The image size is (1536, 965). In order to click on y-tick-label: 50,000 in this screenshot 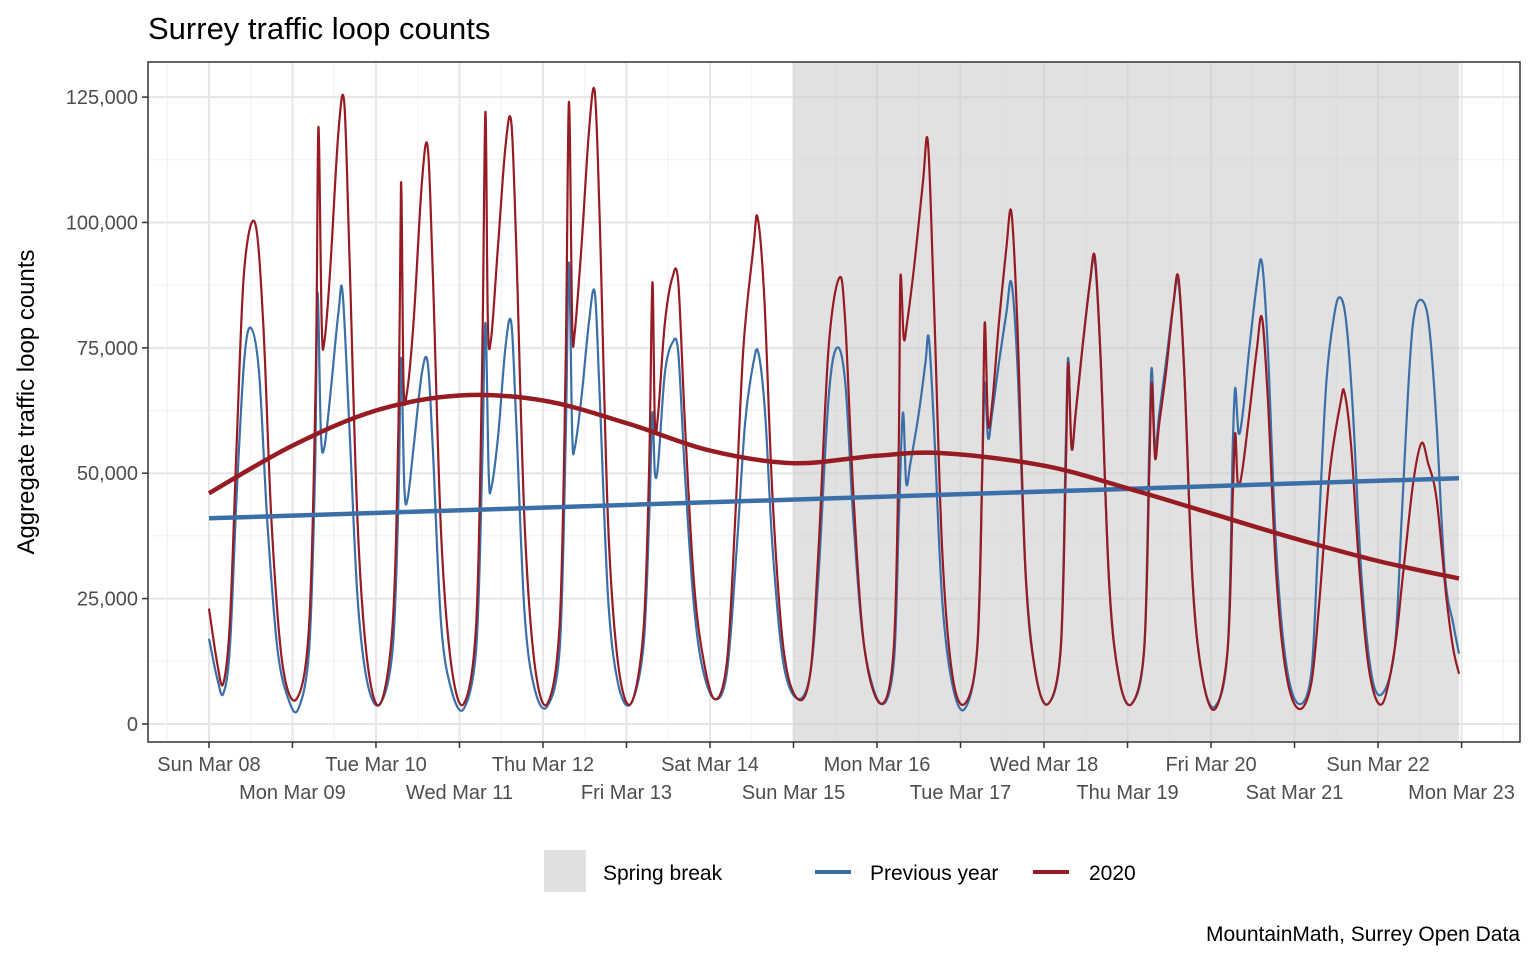, I will do `click(107, 474)`.